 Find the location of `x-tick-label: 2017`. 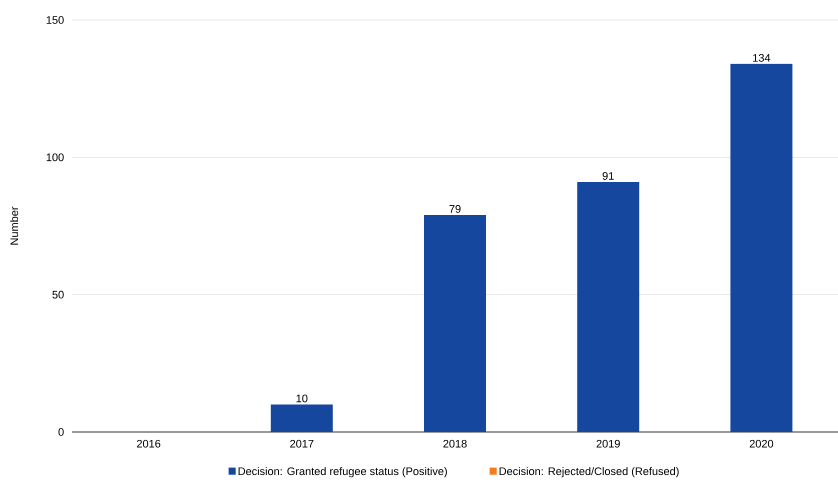

x-tick-label: 2017 is located at coordinates (302, 444).